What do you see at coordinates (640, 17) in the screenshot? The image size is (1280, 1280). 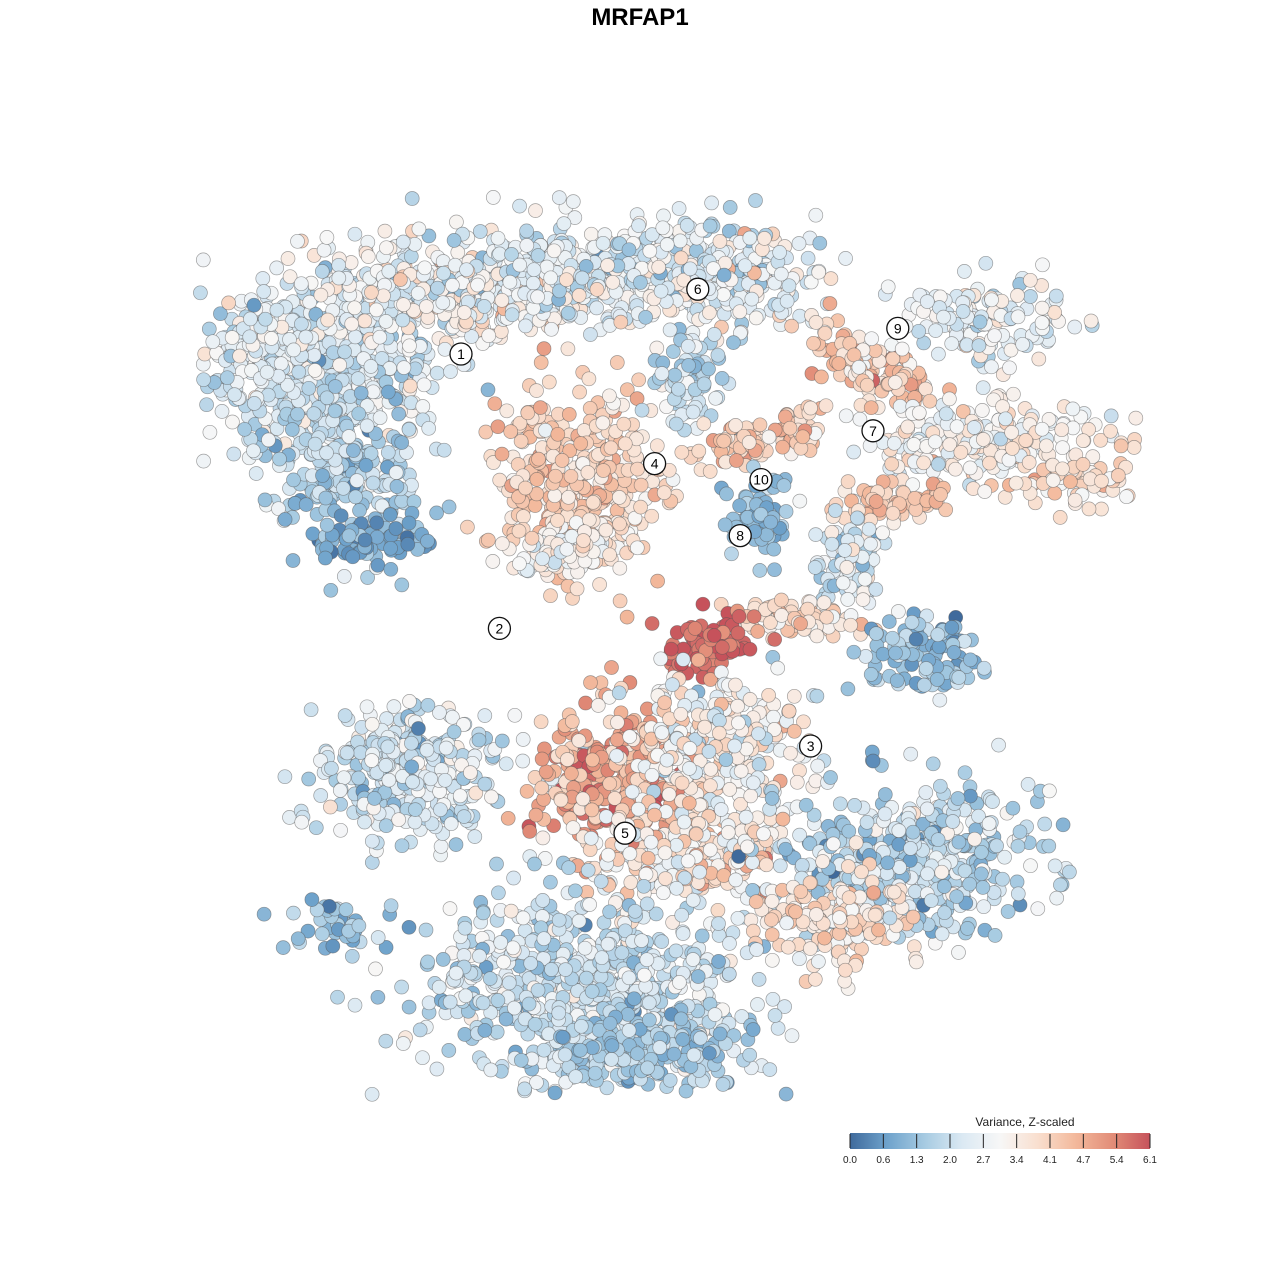 I see `plot-title: MRFAP1` at bounding box center [640, 17].